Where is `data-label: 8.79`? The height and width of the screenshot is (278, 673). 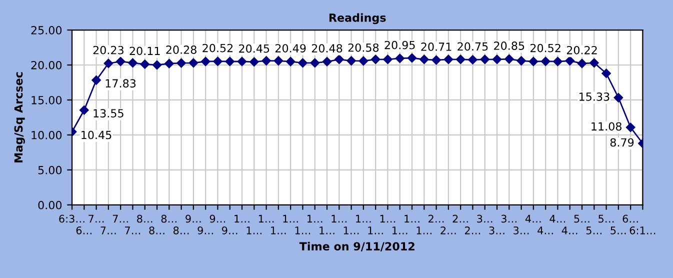 data-label: 8.79 is located at coordinates (622, 142).